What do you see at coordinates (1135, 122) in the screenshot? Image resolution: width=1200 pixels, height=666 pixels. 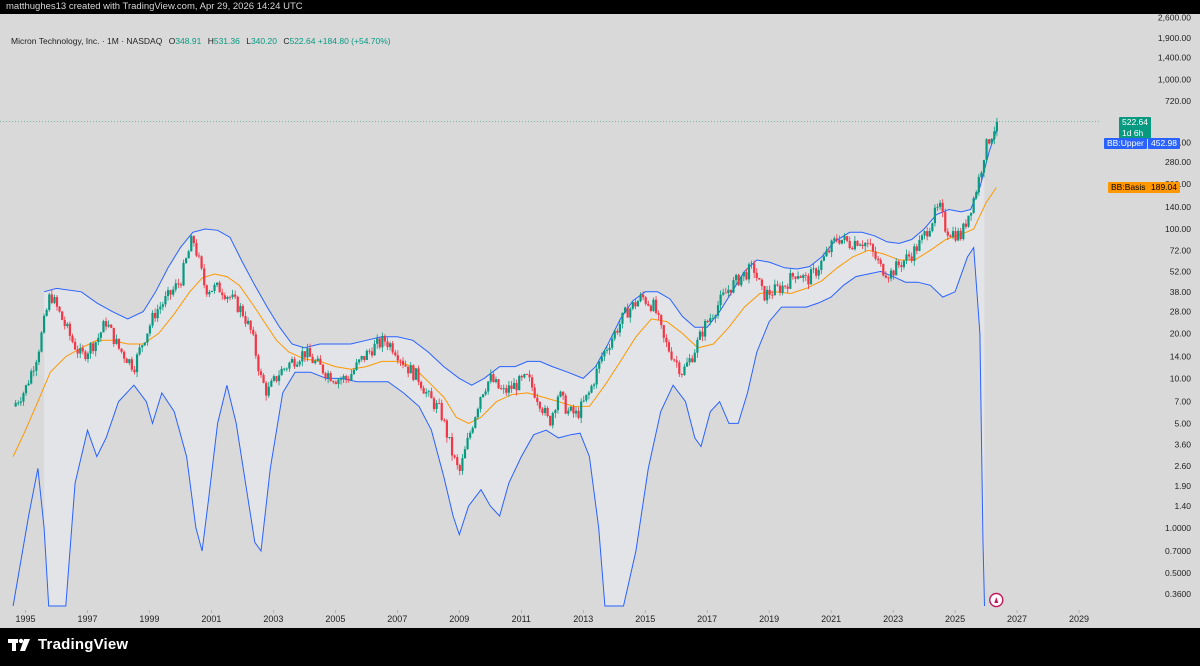 I see `last-price-value: 522.64` at bounding box center [1135, 122].